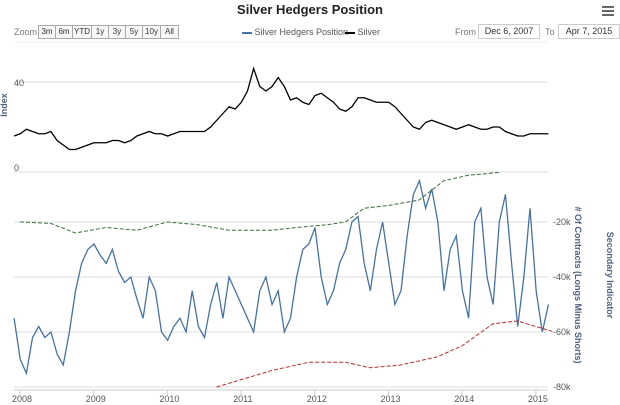 Image resolution: width=620 pixels, height=405 pixels. What do you see at coordinates (562, 387) in the screenshot?
I see `bottom-tick: -80k` at bounding box center [562, 387].